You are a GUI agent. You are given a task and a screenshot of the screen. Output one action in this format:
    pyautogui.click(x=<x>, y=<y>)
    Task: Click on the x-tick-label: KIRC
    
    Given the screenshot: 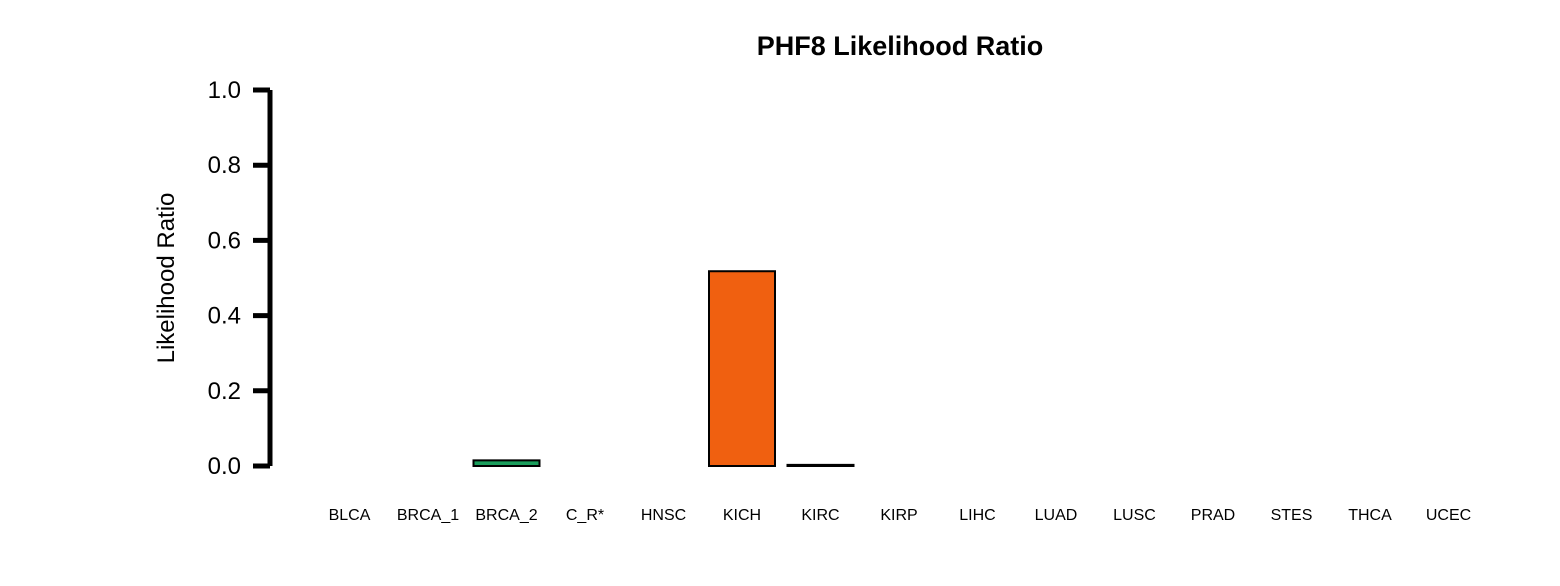 What is the action you would take?
    pyautogui.click(x=820, y=515)
    